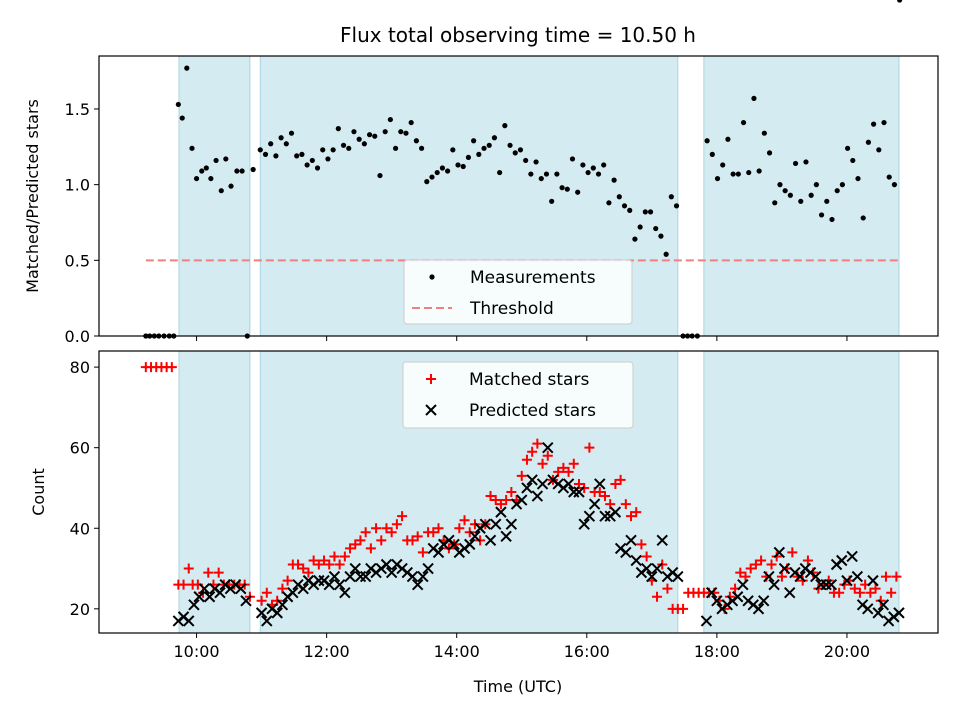 The width and height of the screenshot is (960, 720). What do you see at coordinates (518, 395) in the screenshot?
I see `legend-box` at bounding box center [518, 395].